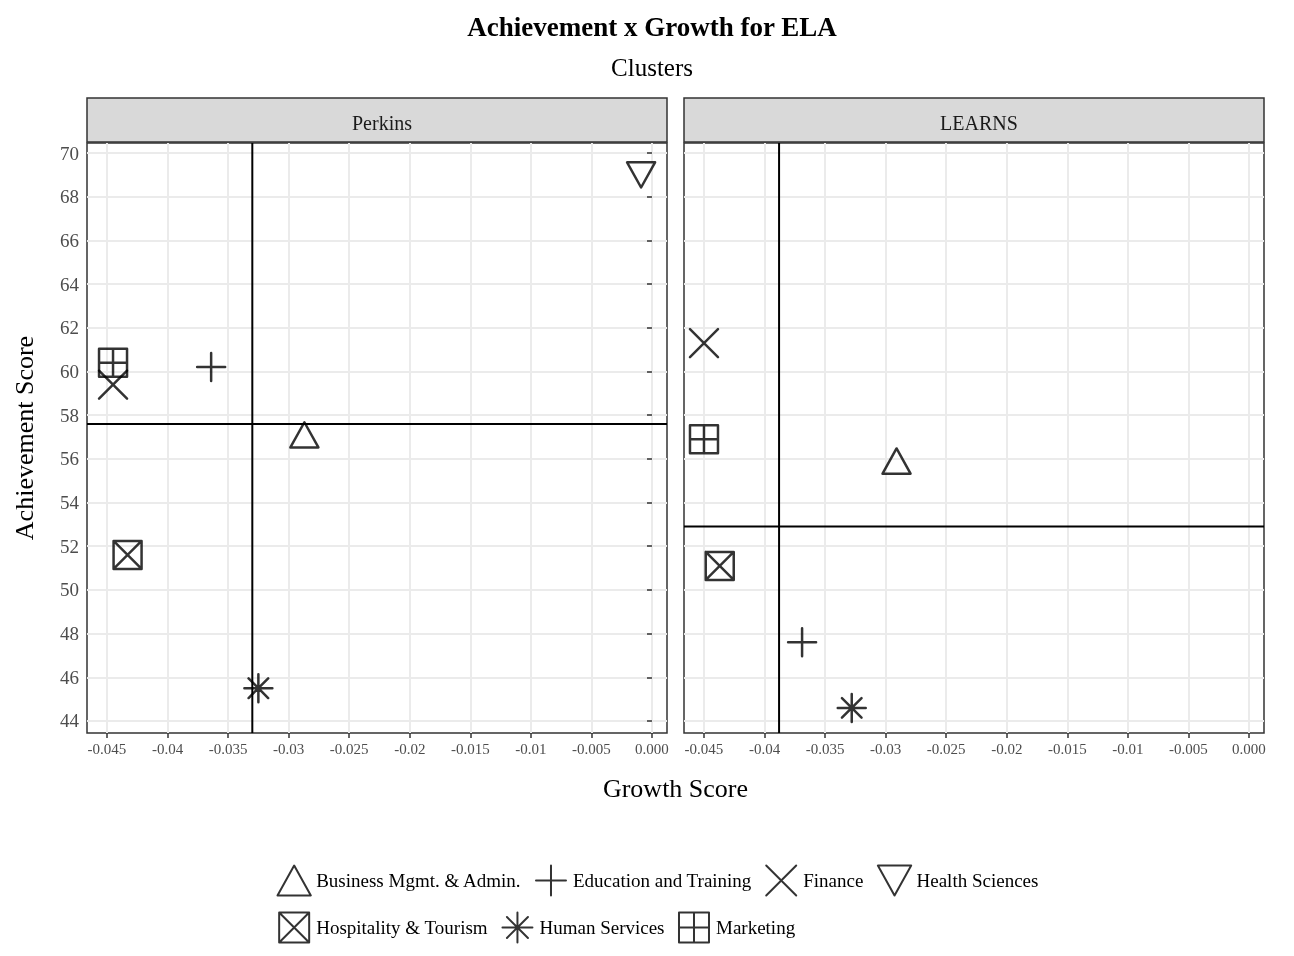 The height and width of the screenshot is (956, 1294). Describe the element at coordinates (69, 677) in the screenshot. I see `y-tick-label: 46` at that location.